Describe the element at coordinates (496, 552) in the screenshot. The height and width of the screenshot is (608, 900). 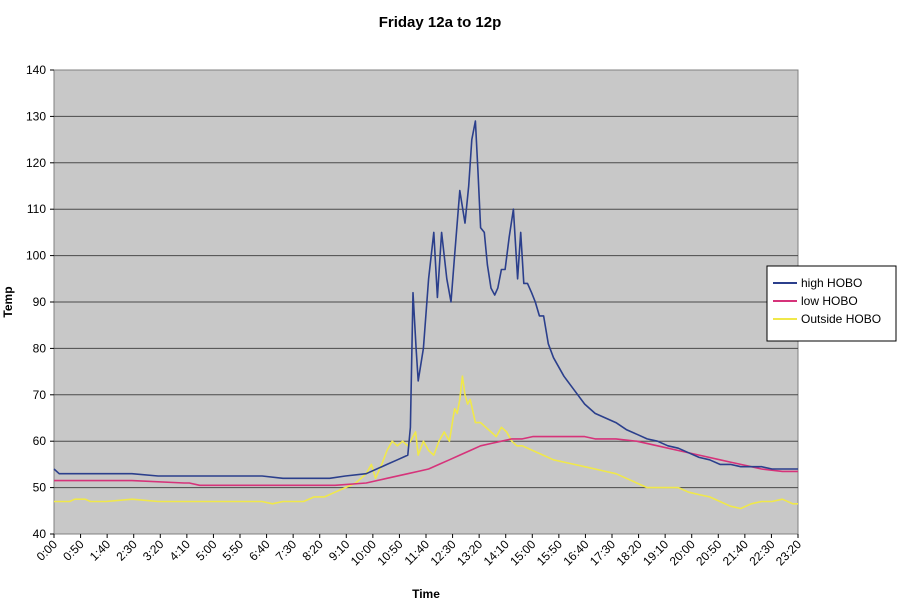
I see `x-tick-label: 14:10` at that location.